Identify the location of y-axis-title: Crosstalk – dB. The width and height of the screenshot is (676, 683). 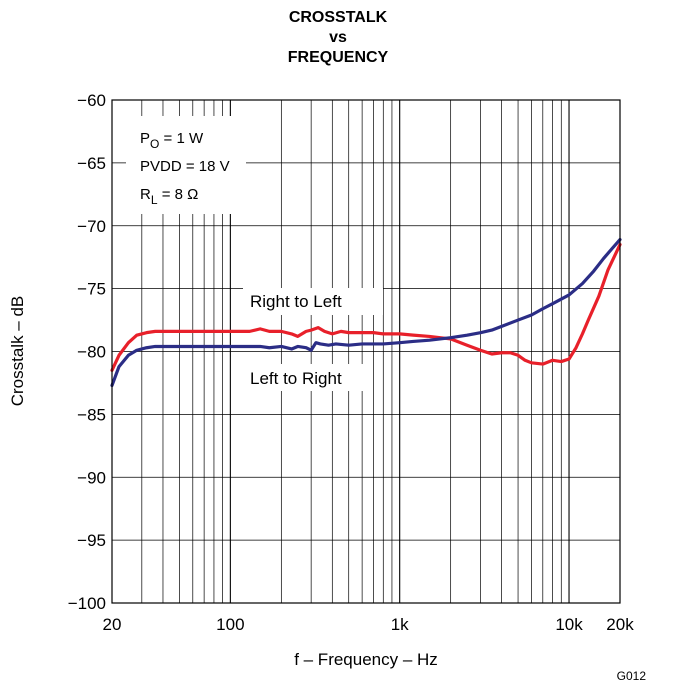
(17, 351).